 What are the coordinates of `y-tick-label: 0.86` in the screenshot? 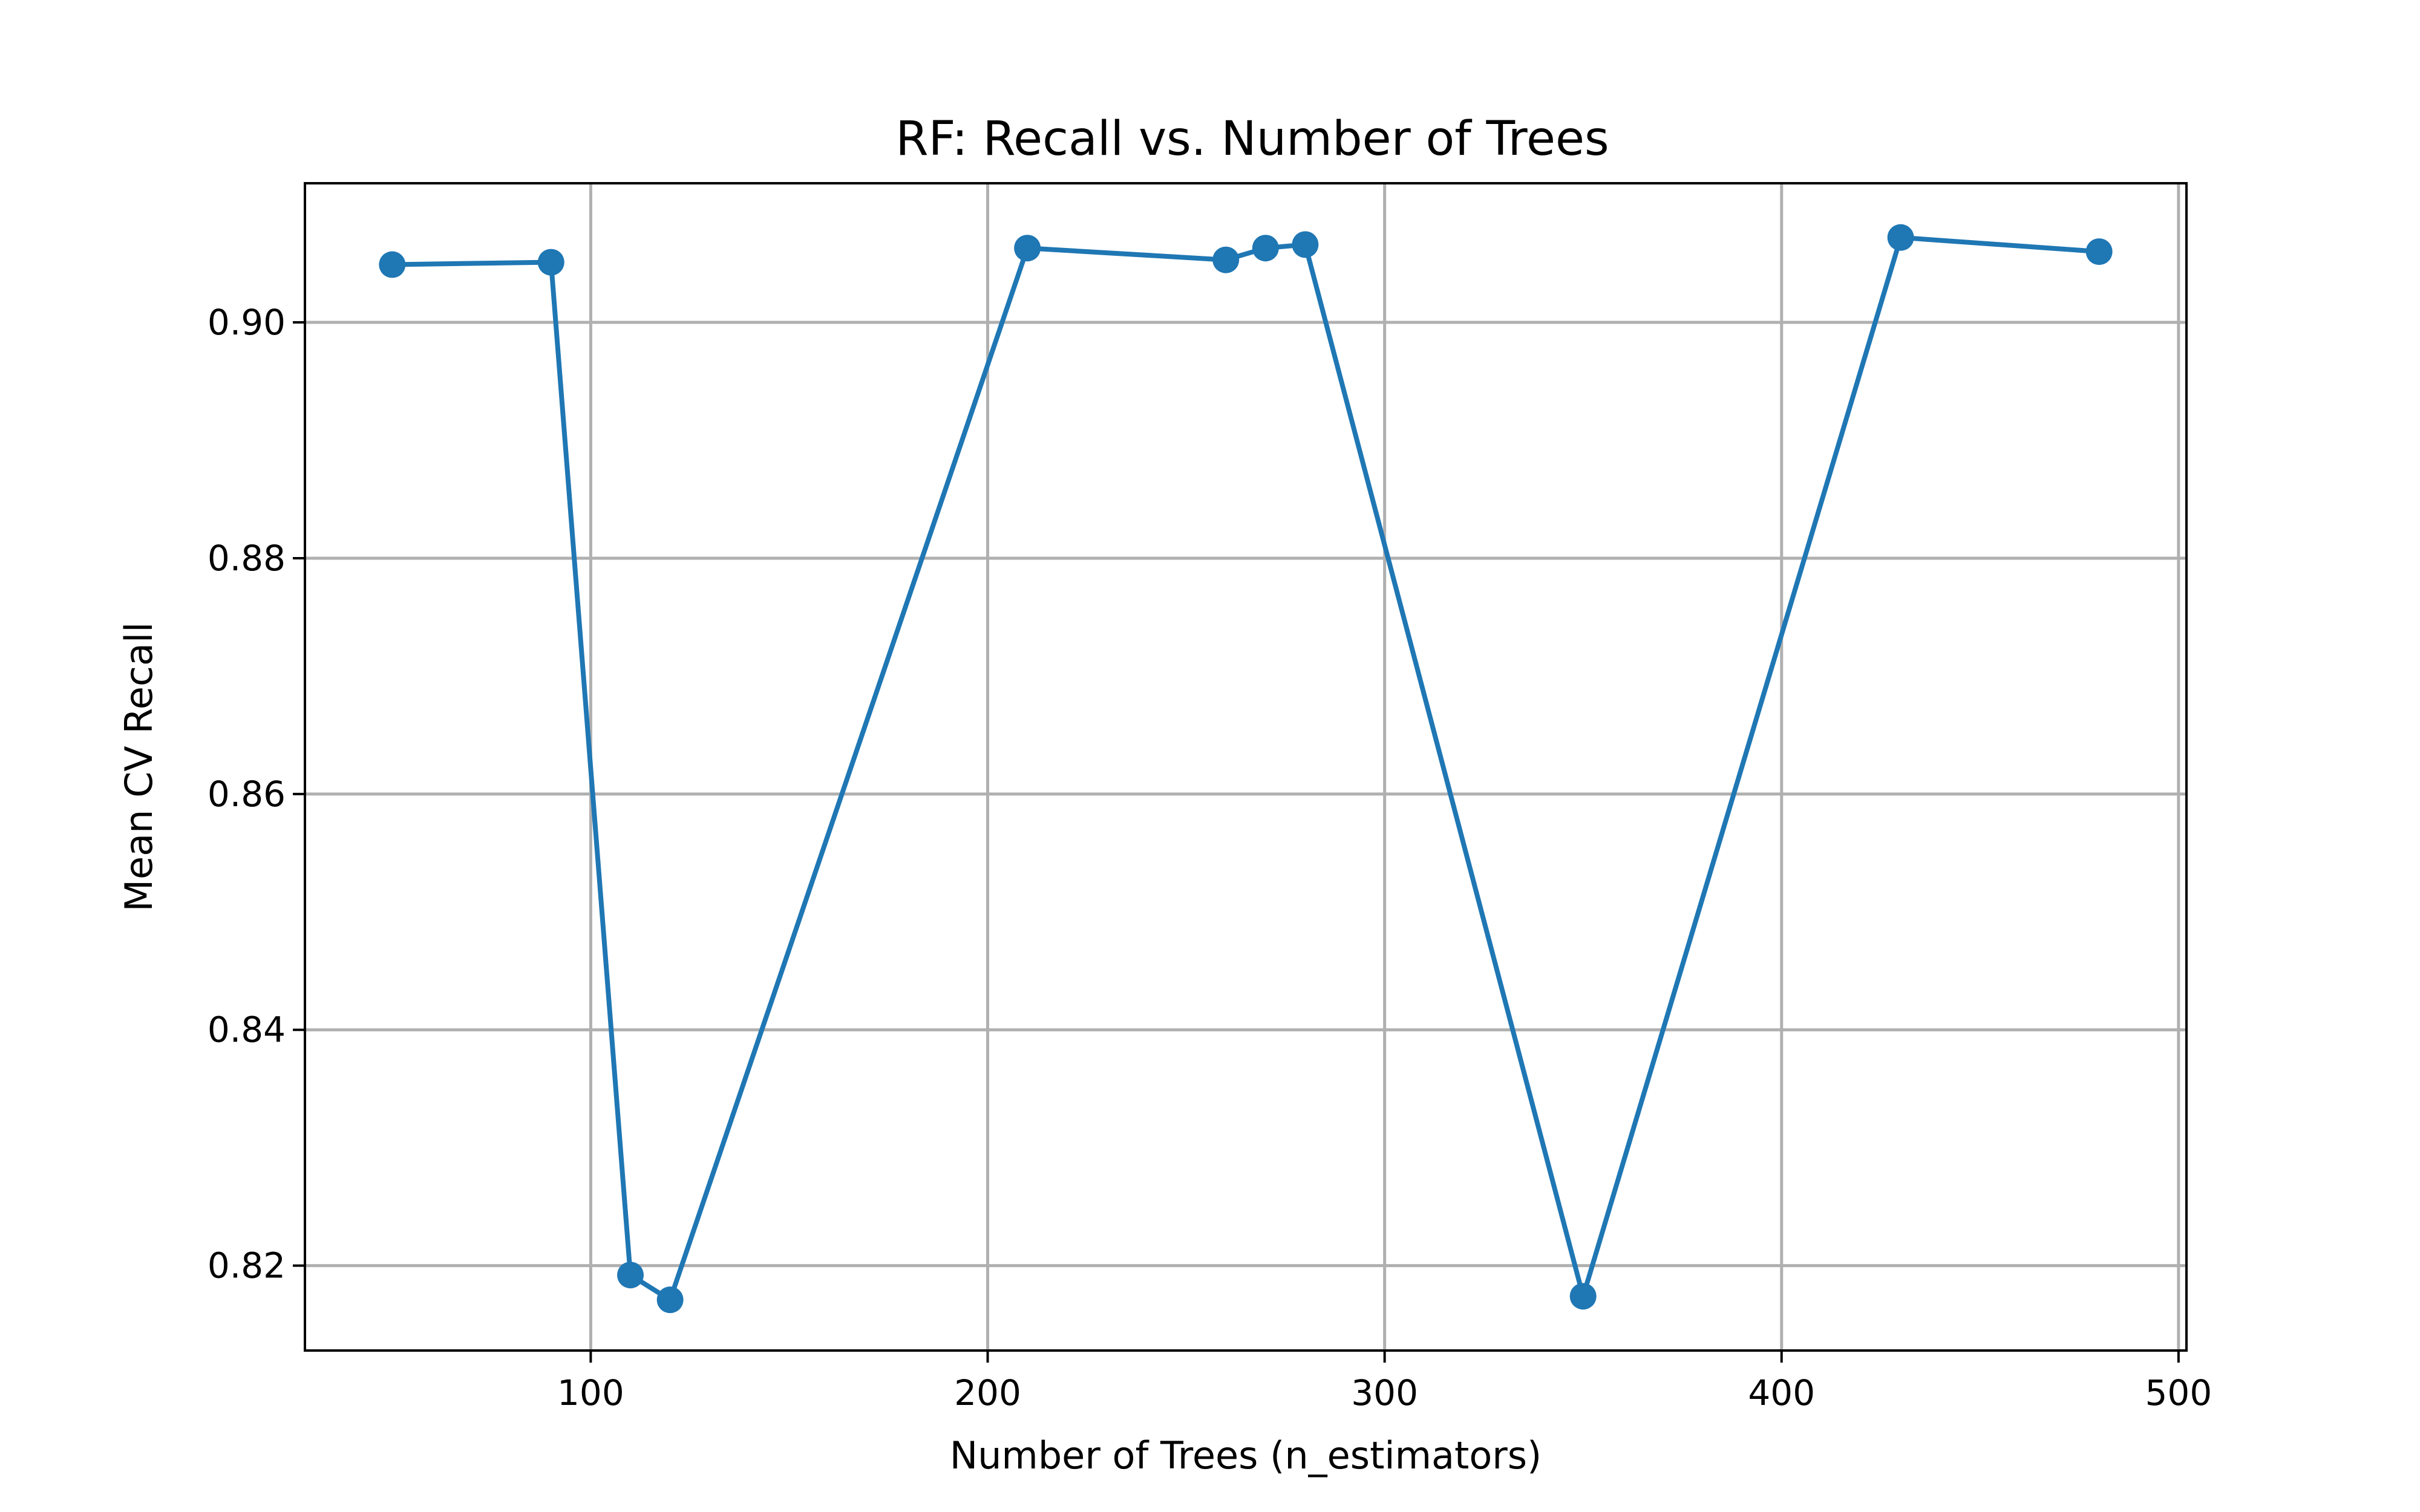 It's located at (247, 794).